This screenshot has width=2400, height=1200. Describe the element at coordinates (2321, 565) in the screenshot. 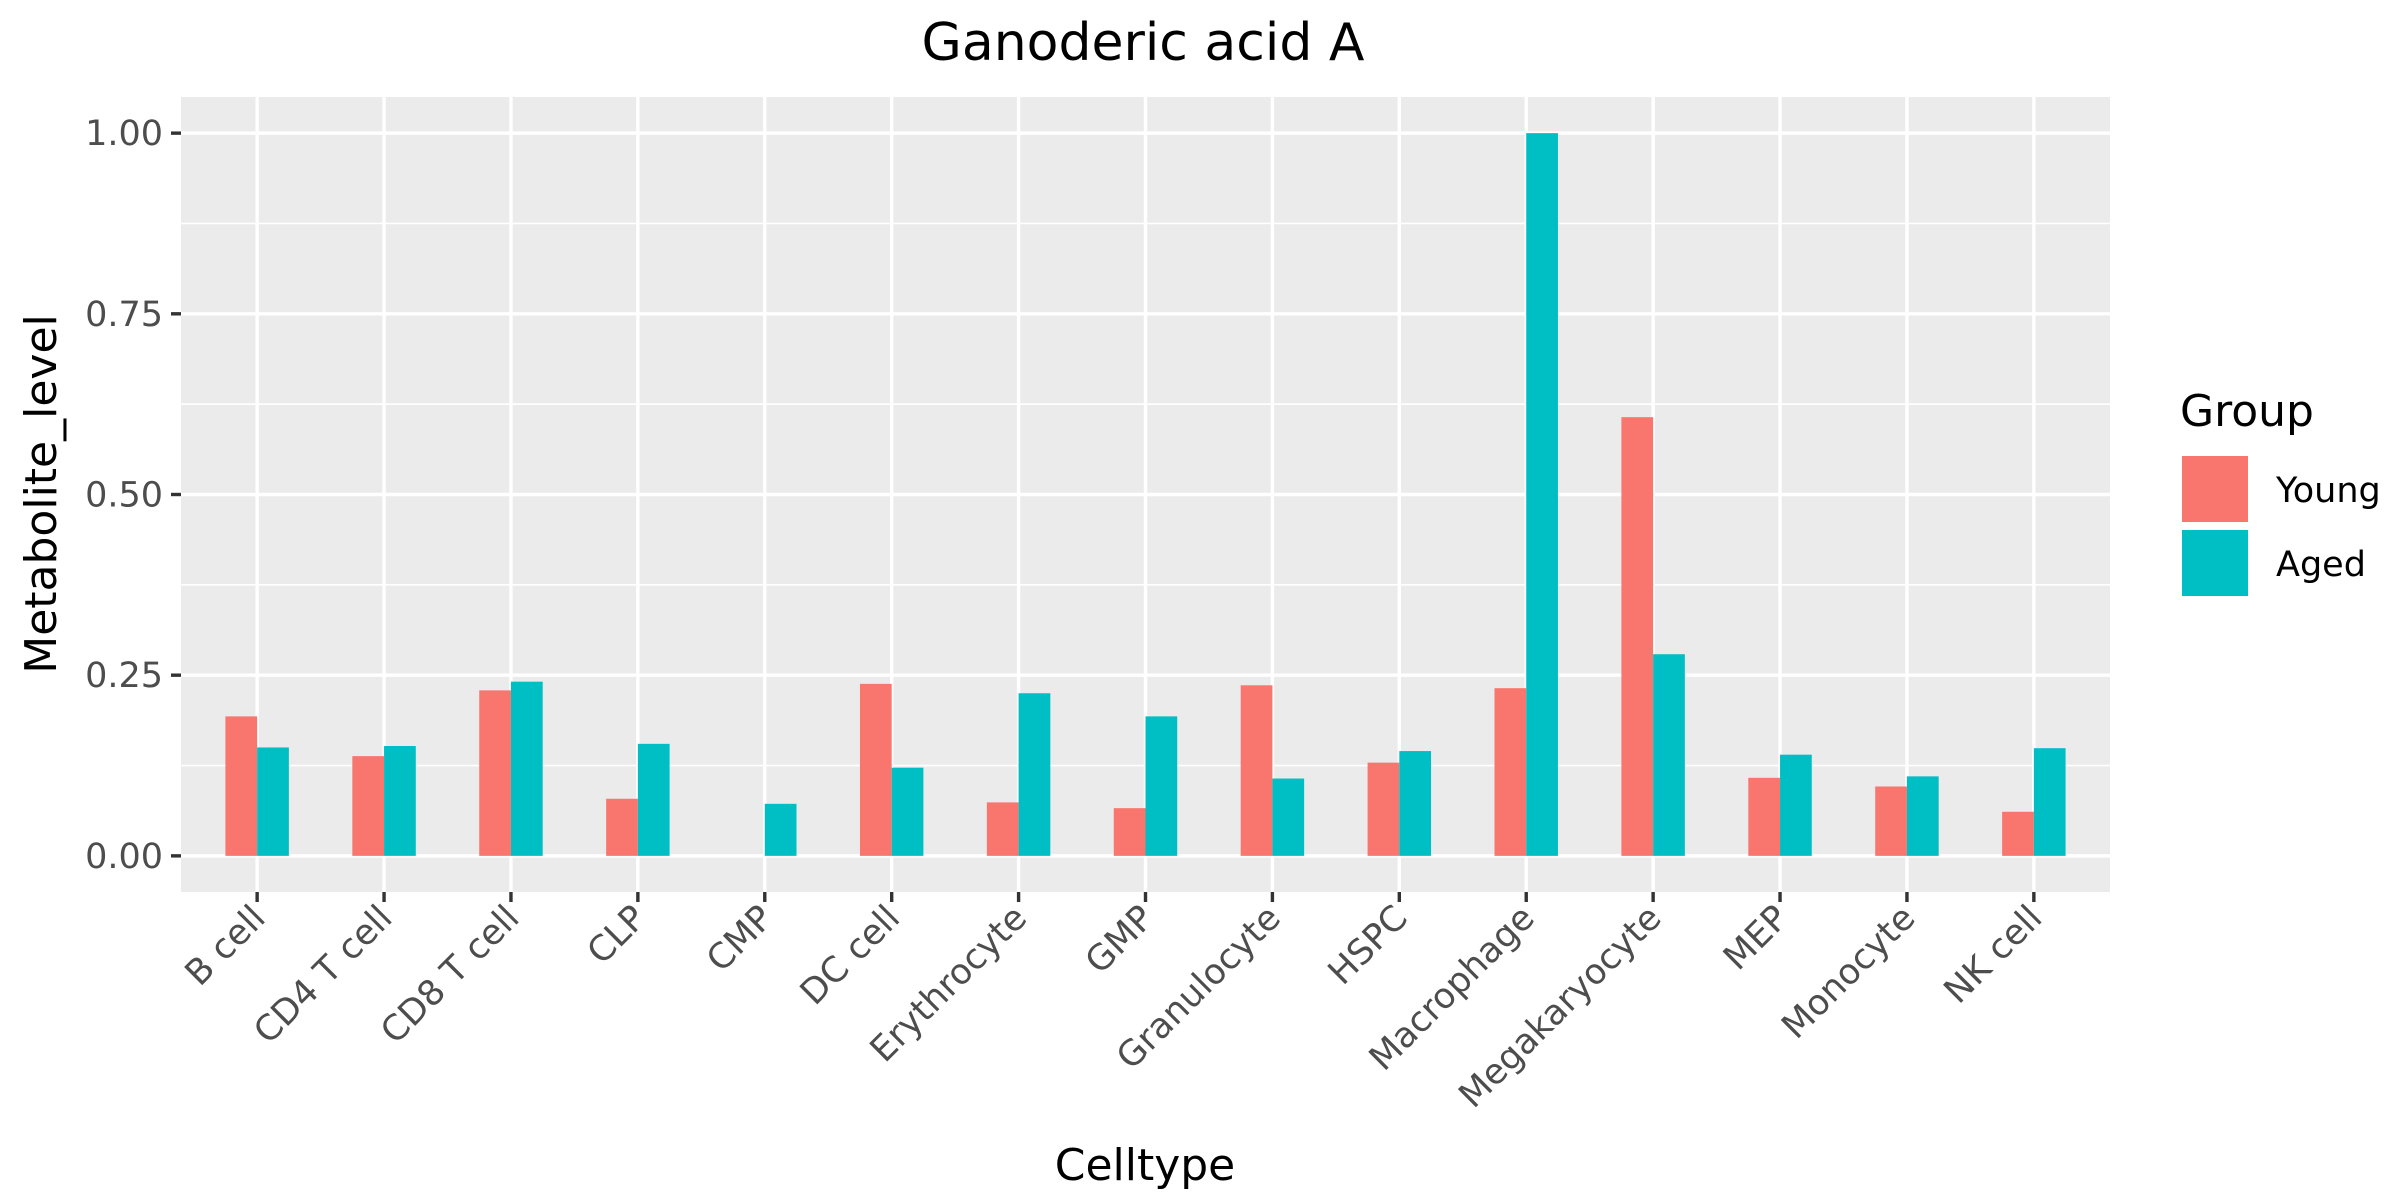

I see `legend-label-aged: Aged` at that location.